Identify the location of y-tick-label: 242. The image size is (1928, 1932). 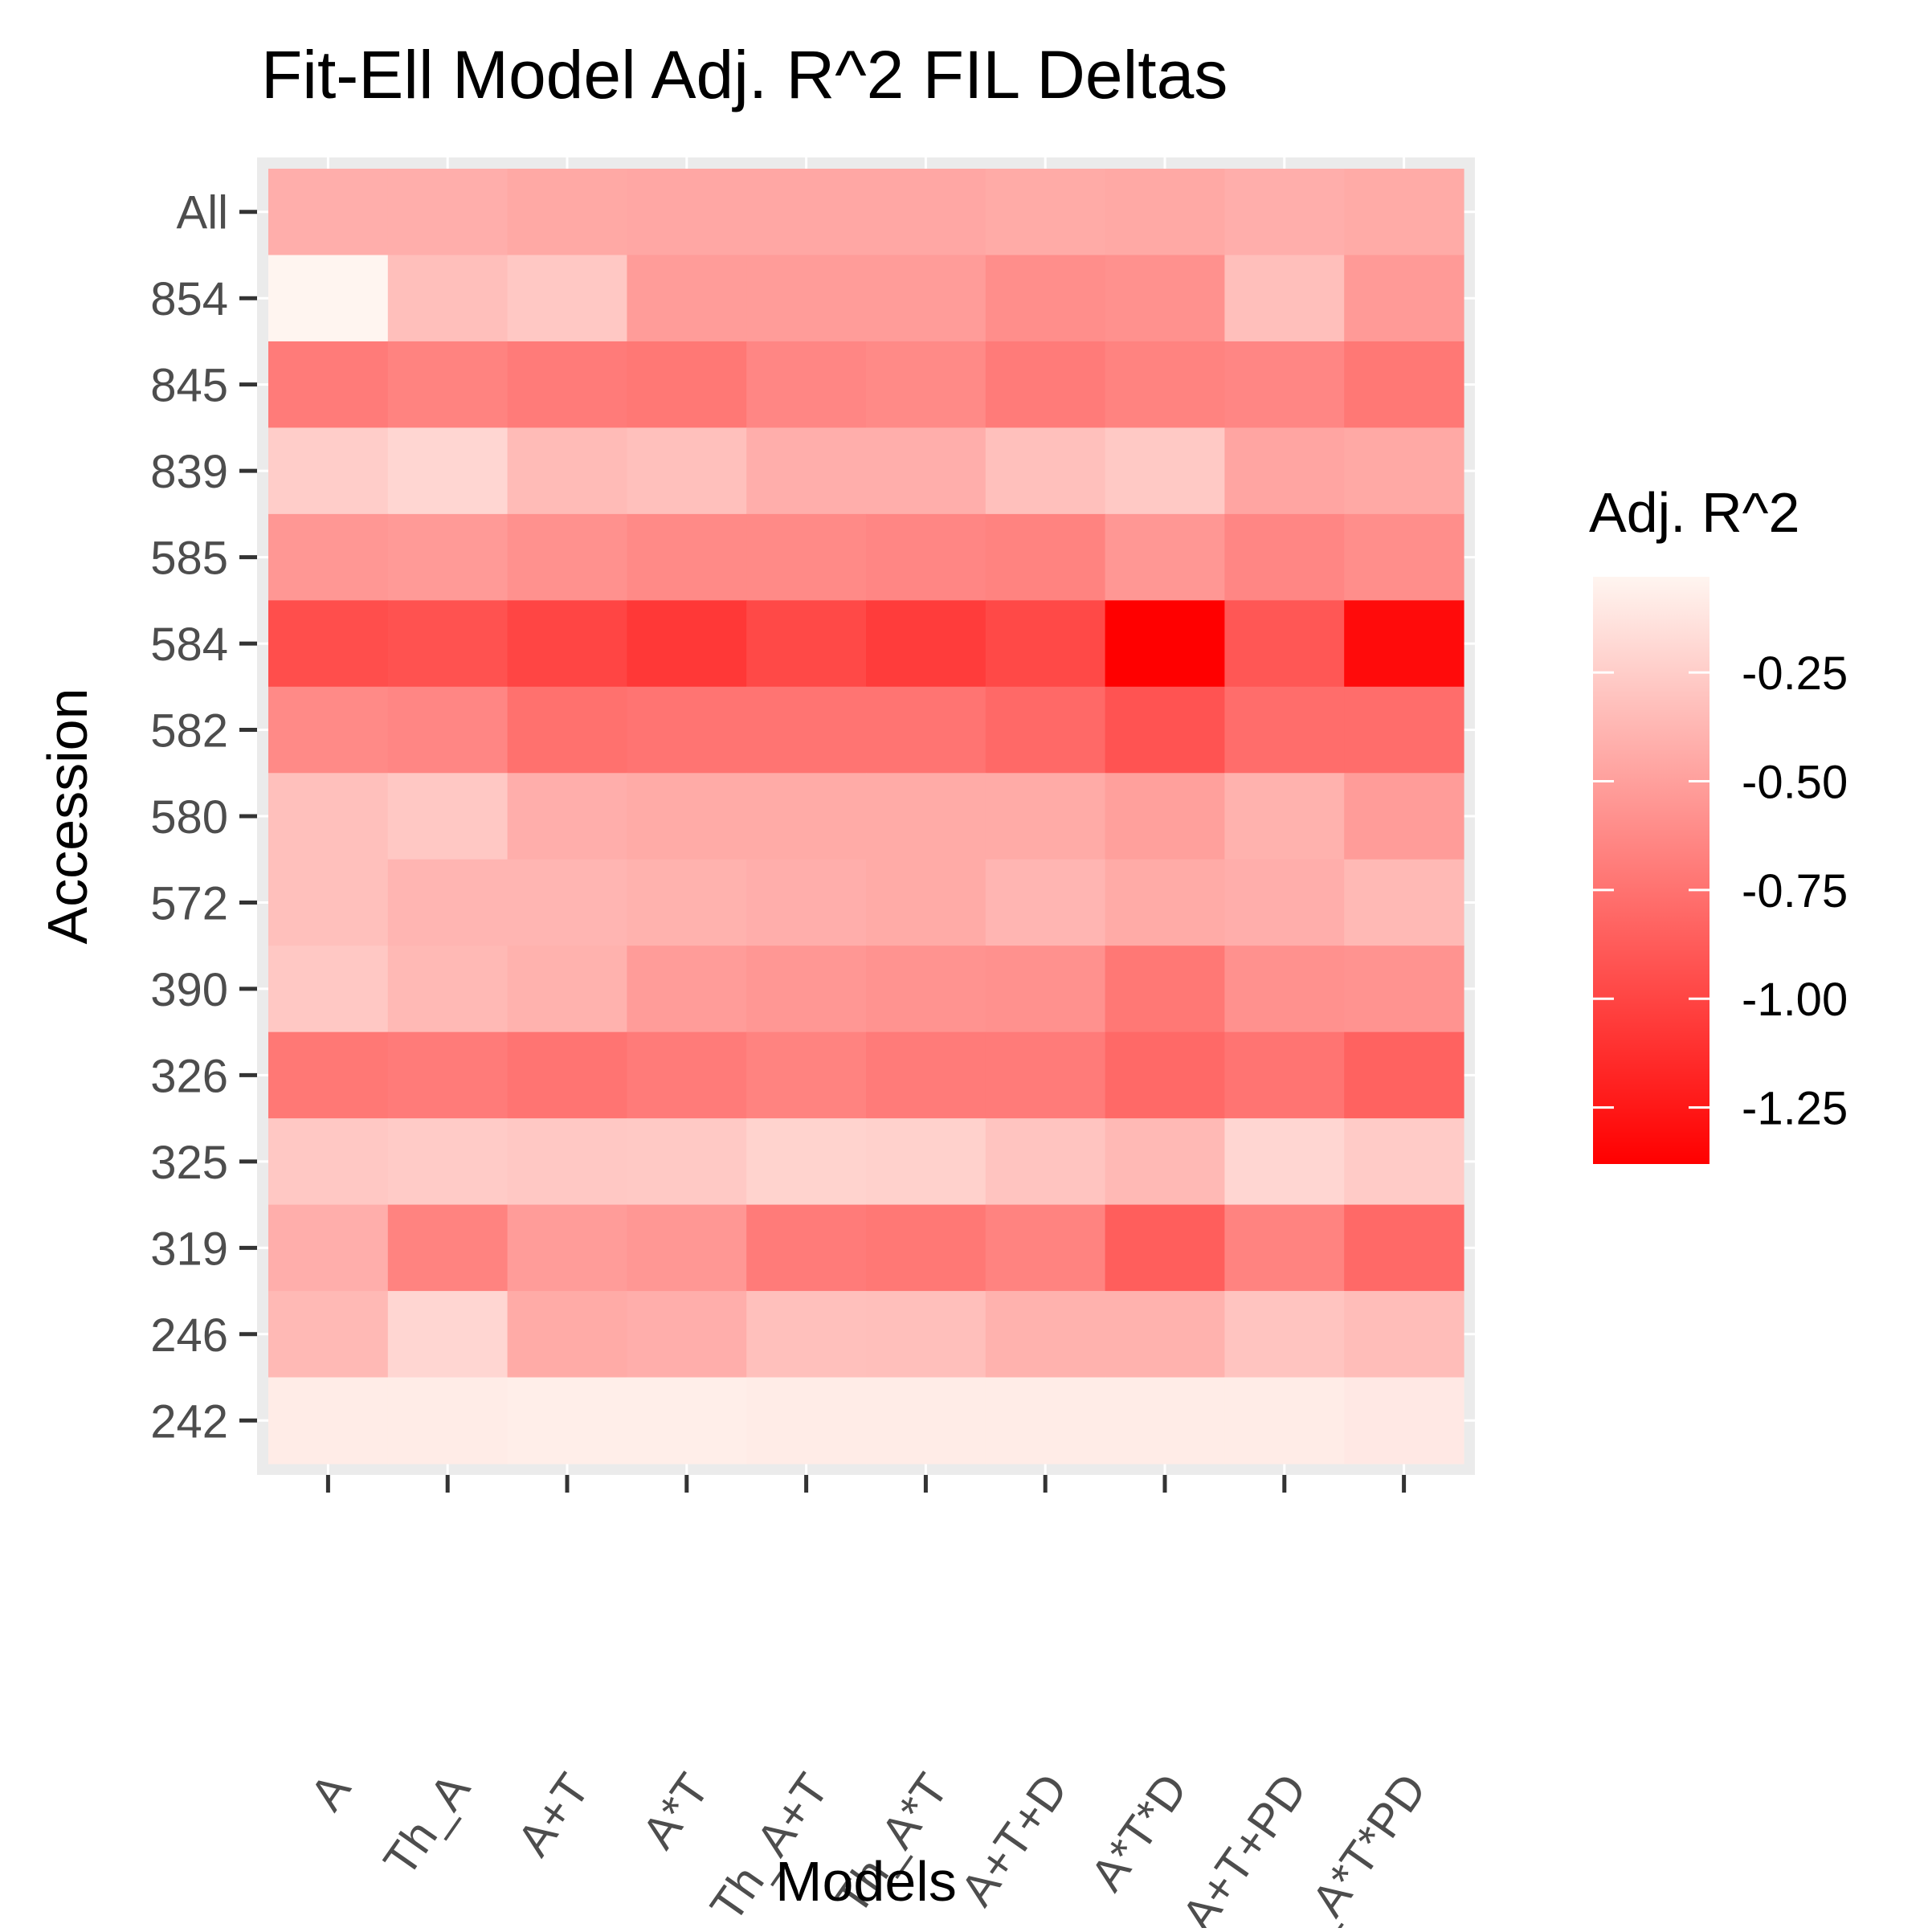
(189, 1422).